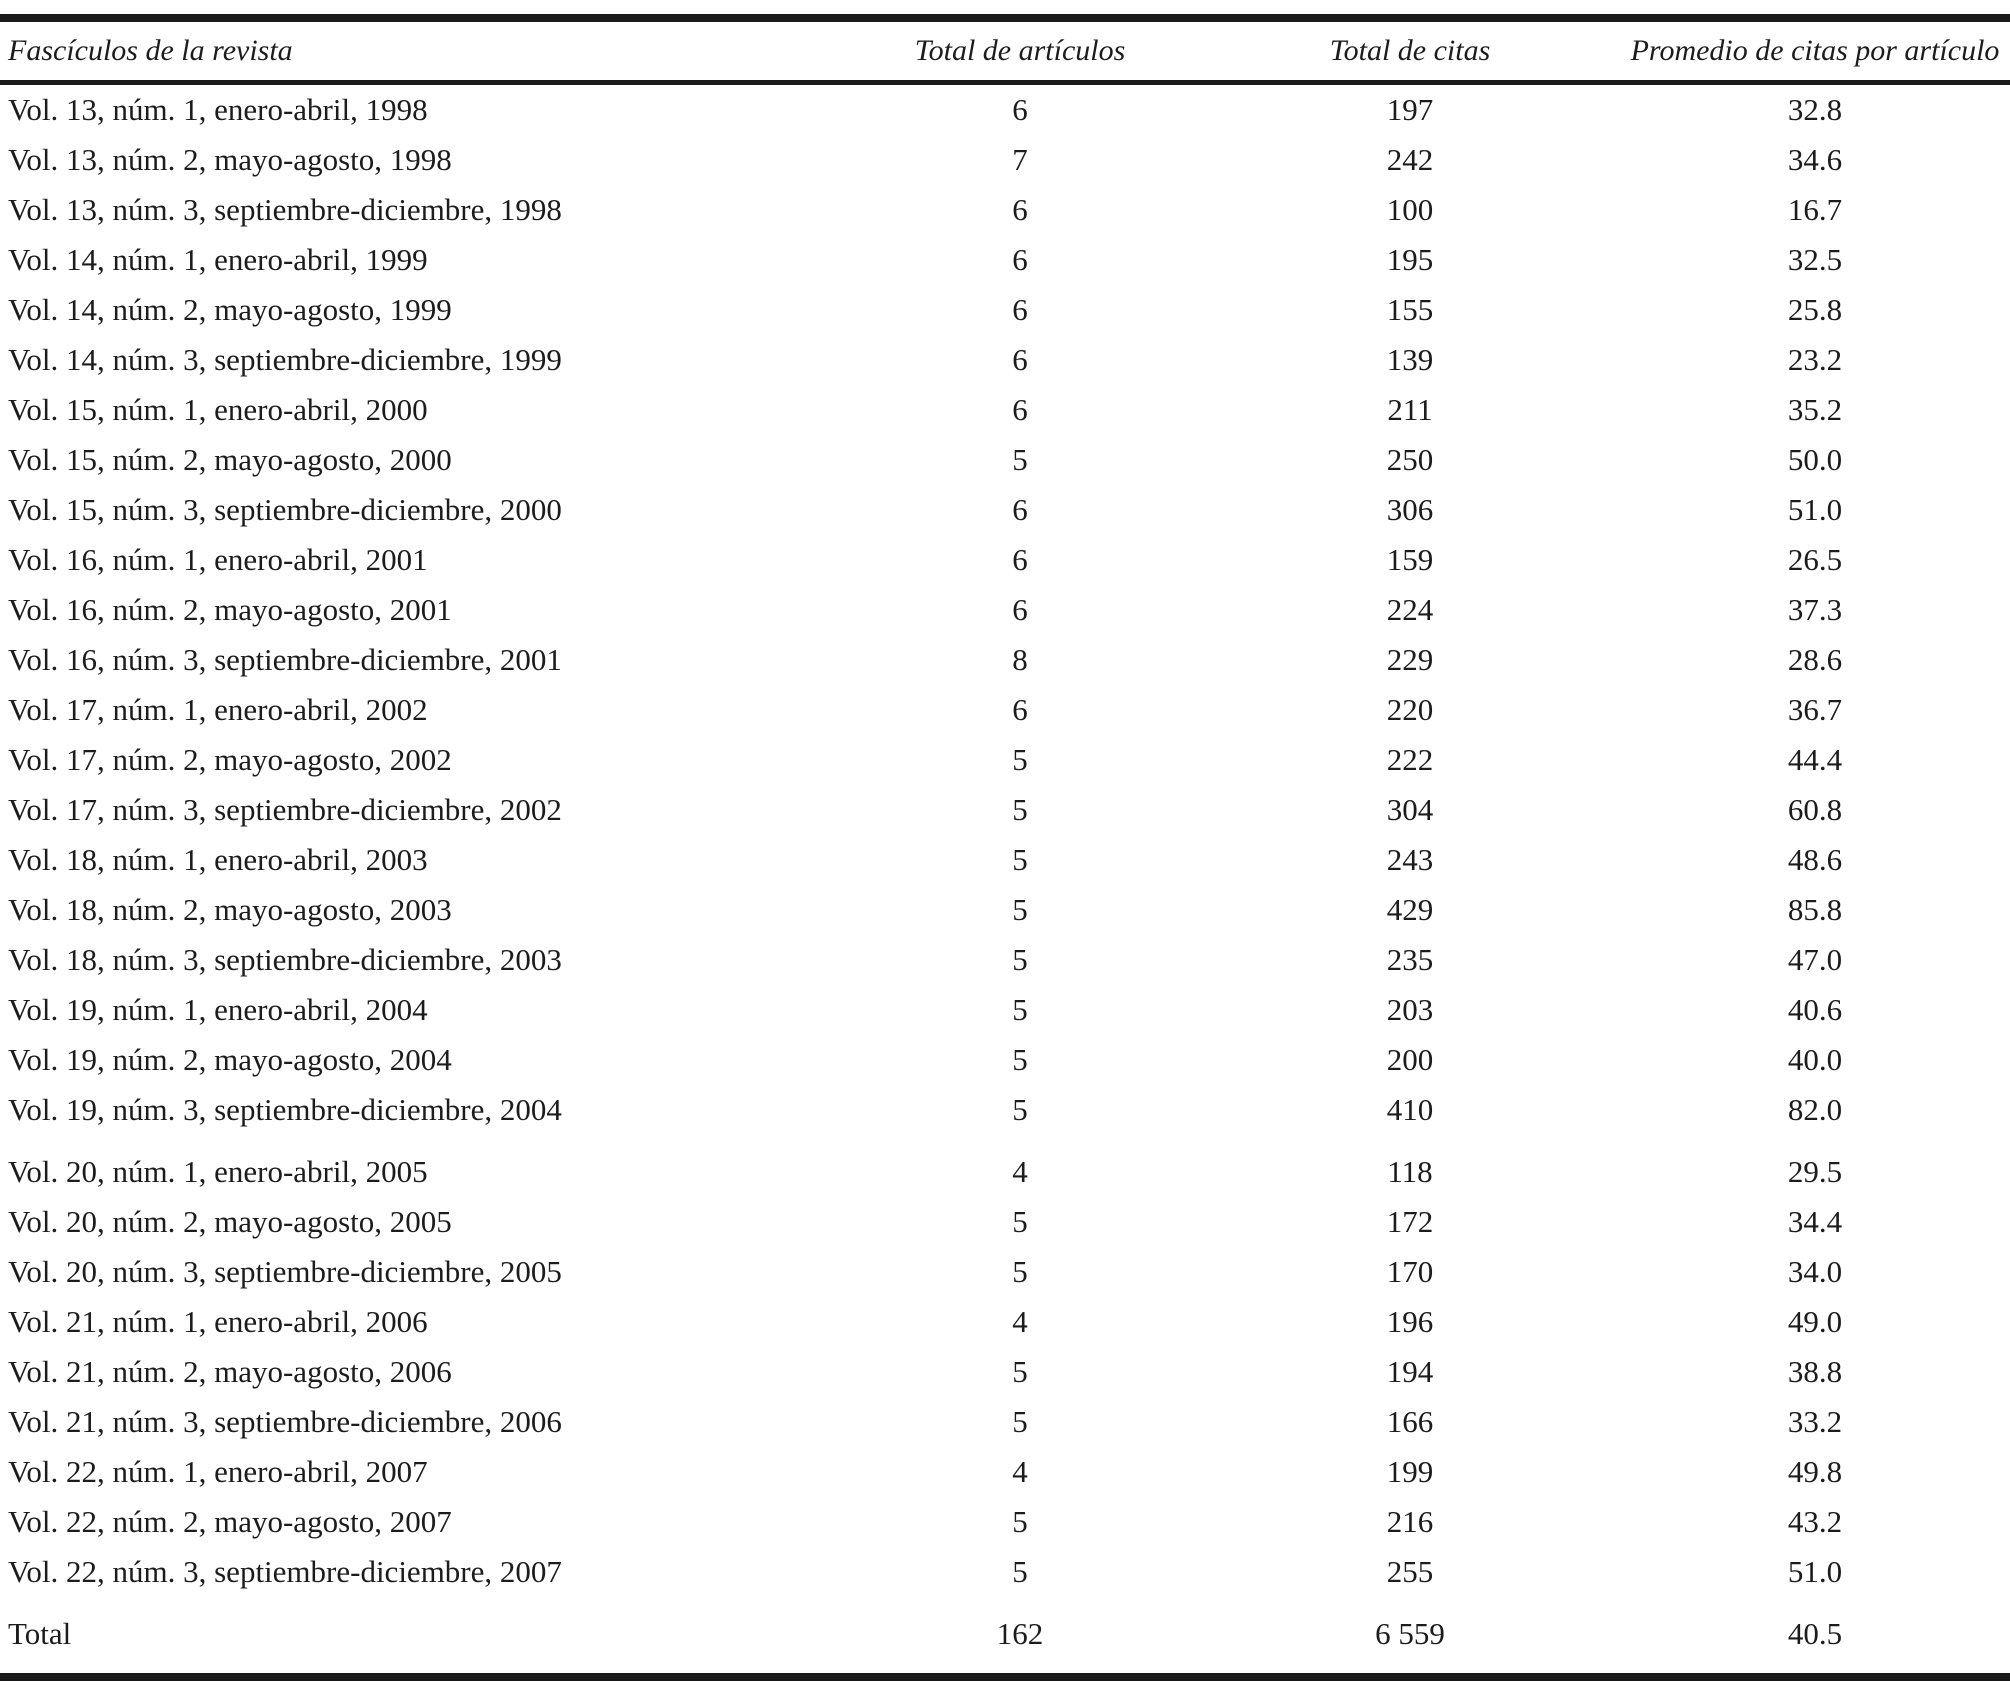  What do you see at coordinates (1815, 1421) in the screenshot?
I see `promedio-cell: 33.2` at bounding box center [1815, 1421].